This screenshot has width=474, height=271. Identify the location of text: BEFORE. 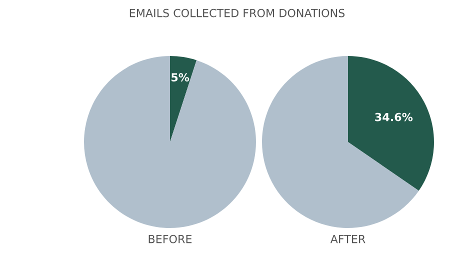
(170, 239).